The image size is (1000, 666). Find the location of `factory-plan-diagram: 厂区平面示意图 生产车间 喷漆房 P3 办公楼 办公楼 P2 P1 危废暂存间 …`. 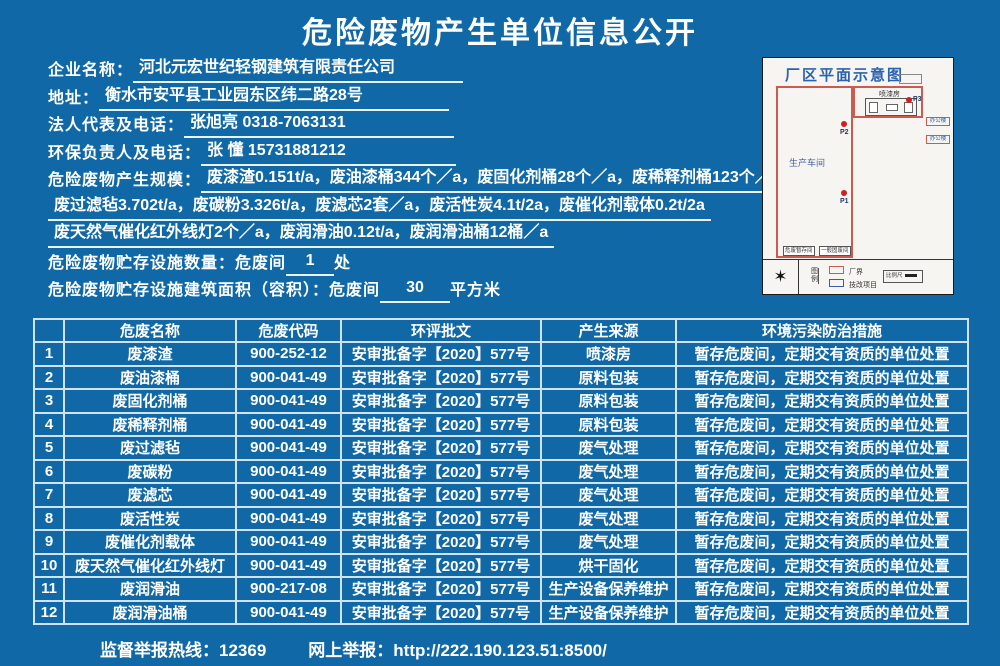

factory-plan-diagram: 厂区平面示意图 生产车间 喷漆房 P3 办公楼 办公楼 P2 P1 危废暂存间 … is located at coordinates (858, 176).